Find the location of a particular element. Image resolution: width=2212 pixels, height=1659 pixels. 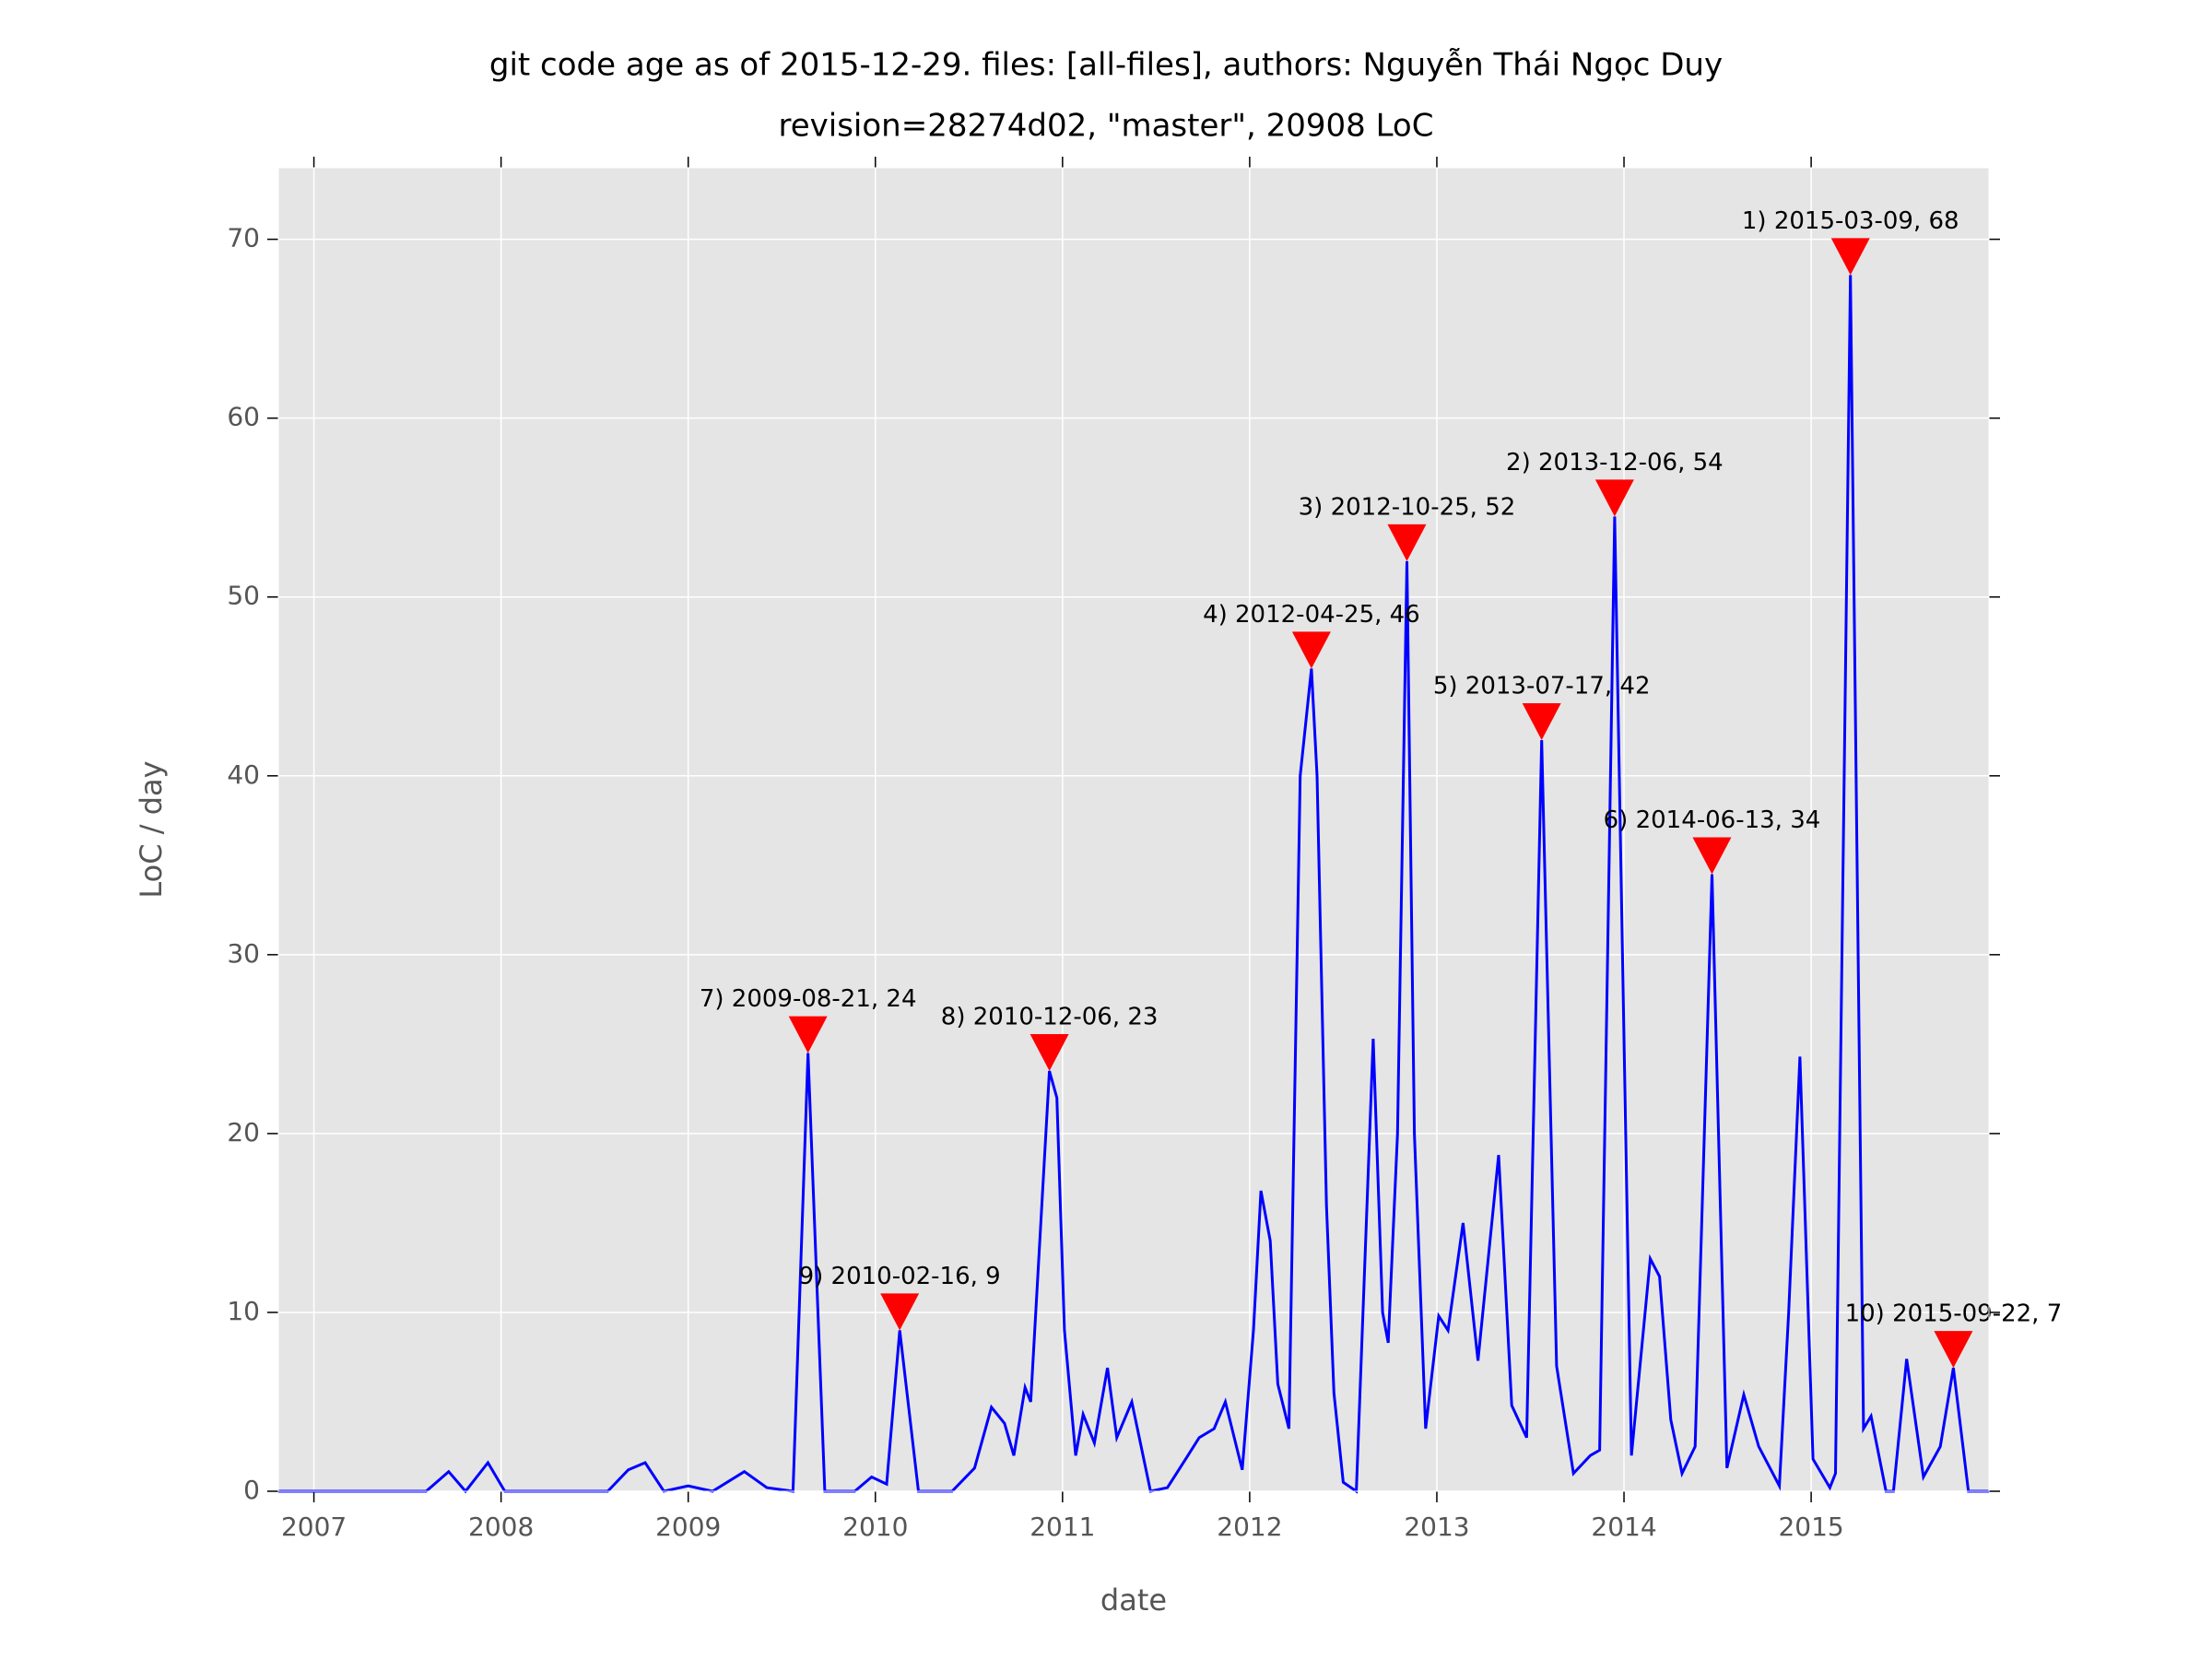

y-axis-label: LoC / day is located at coordinates (151, 829).